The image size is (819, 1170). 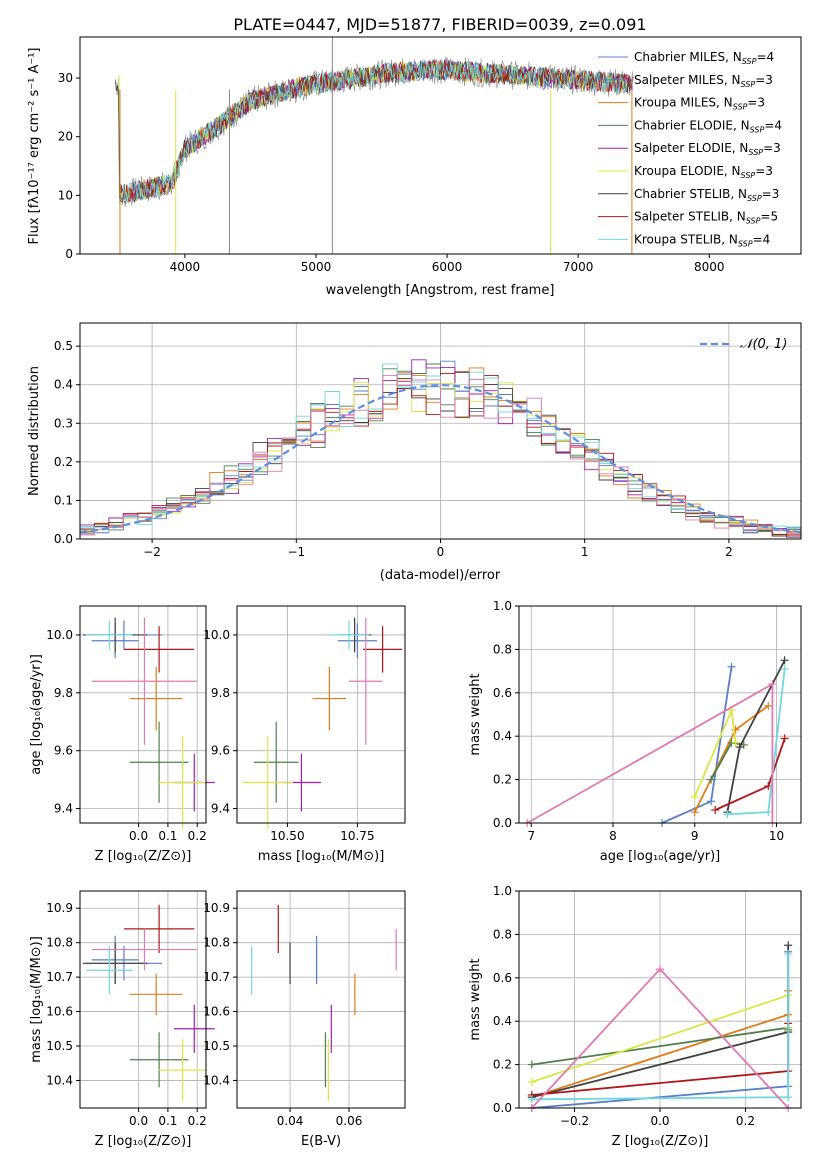 What do you see at coordinates (690, 217) in the screenshot?
I see `legend-entry-name: Salpeter STELIB, N` at bounding box center [690, 217].